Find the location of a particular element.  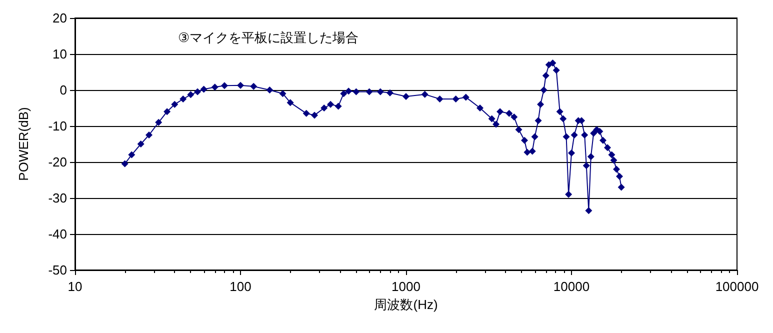

y-tick-label: 10 is located at coordinates (59, 54).